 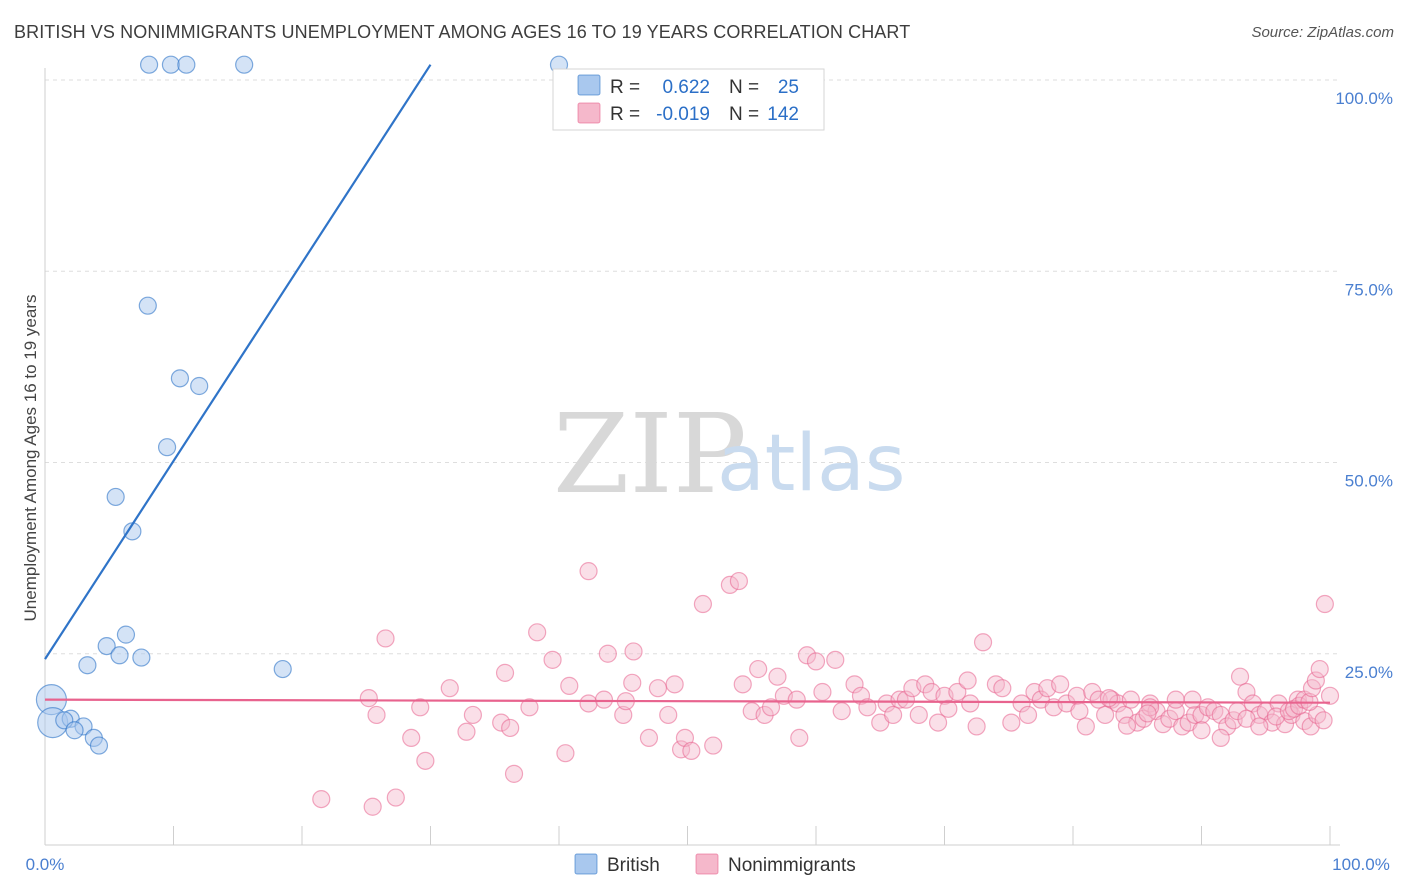 What do you see at coordinates (1322, 32) in the screenshot?
I see `source-label: Source: ZipAtlas.com` at bounding box center [1322, 32].